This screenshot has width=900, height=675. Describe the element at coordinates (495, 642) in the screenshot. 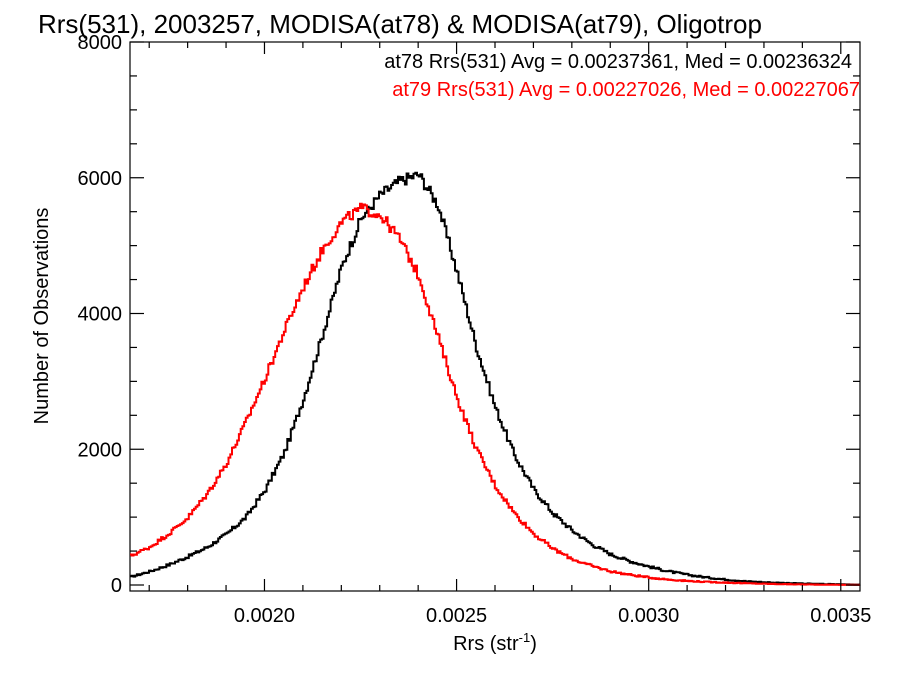

I see `x-axis-label: Rrs (str-1)` at that location.